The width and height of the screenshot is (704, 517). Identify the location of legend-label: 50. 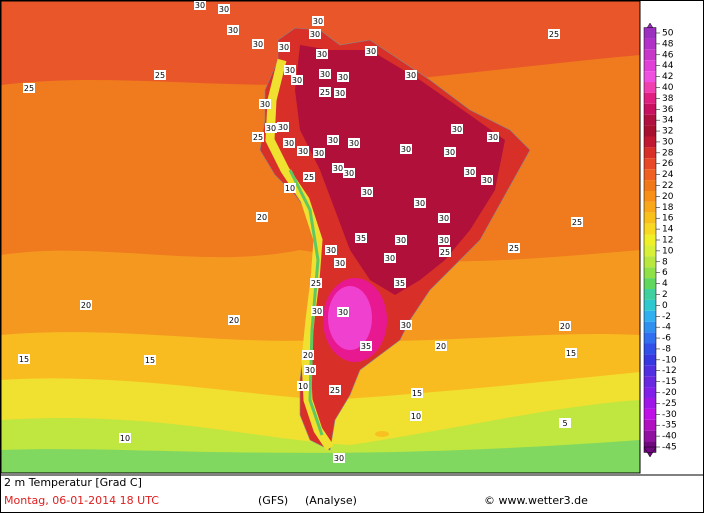
(668, 34).